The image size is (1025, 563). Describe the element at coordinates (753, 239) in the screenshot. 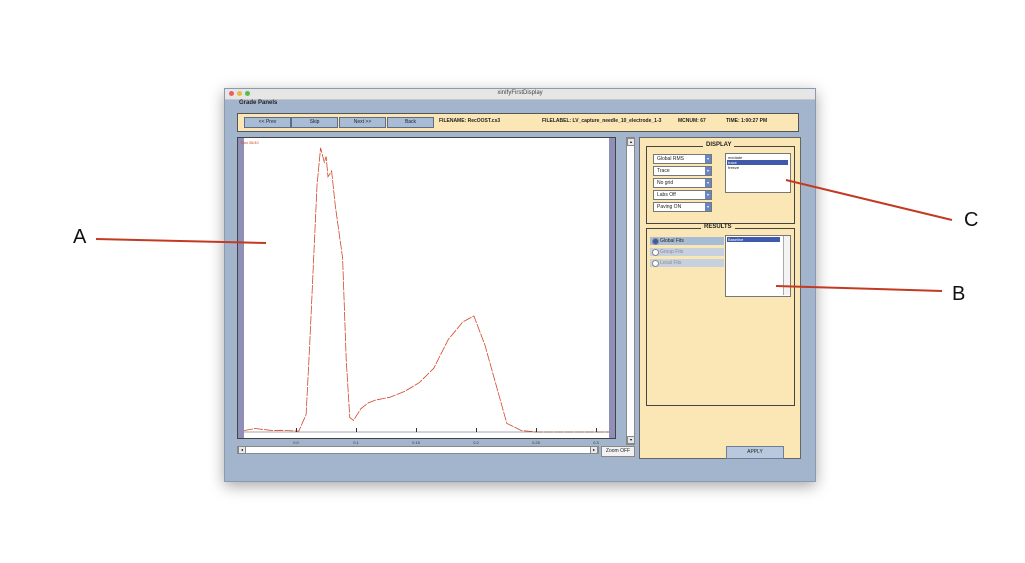

I see `list-item-selected: Baseline` at that location.